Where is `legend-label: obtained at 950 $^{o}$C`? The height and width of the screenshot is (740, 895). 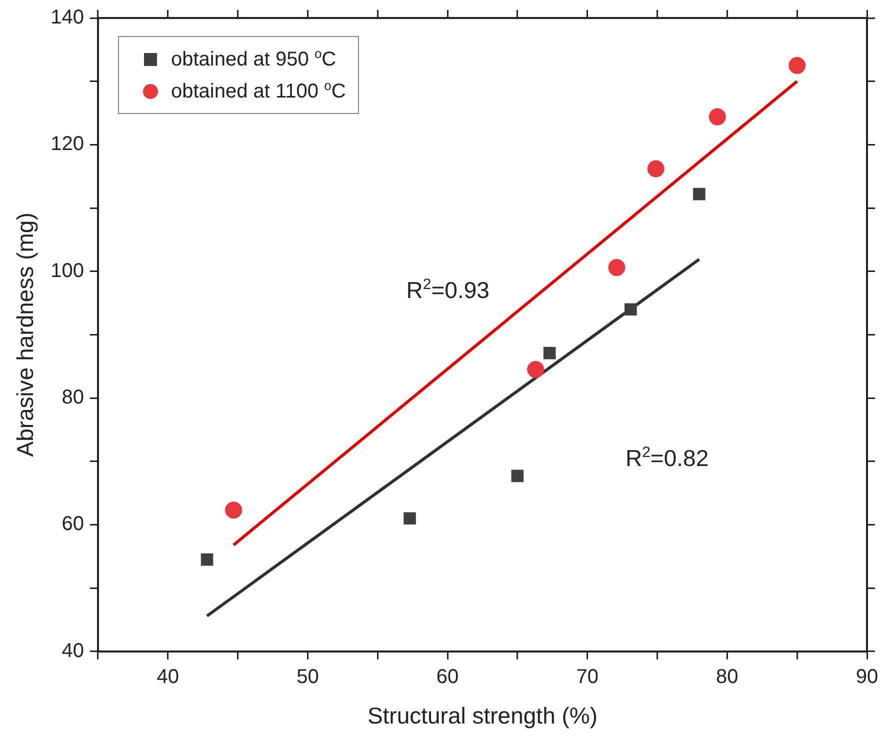
legend-label: obtained at 950 $^{o}$C is located at coordinates (253, 59).